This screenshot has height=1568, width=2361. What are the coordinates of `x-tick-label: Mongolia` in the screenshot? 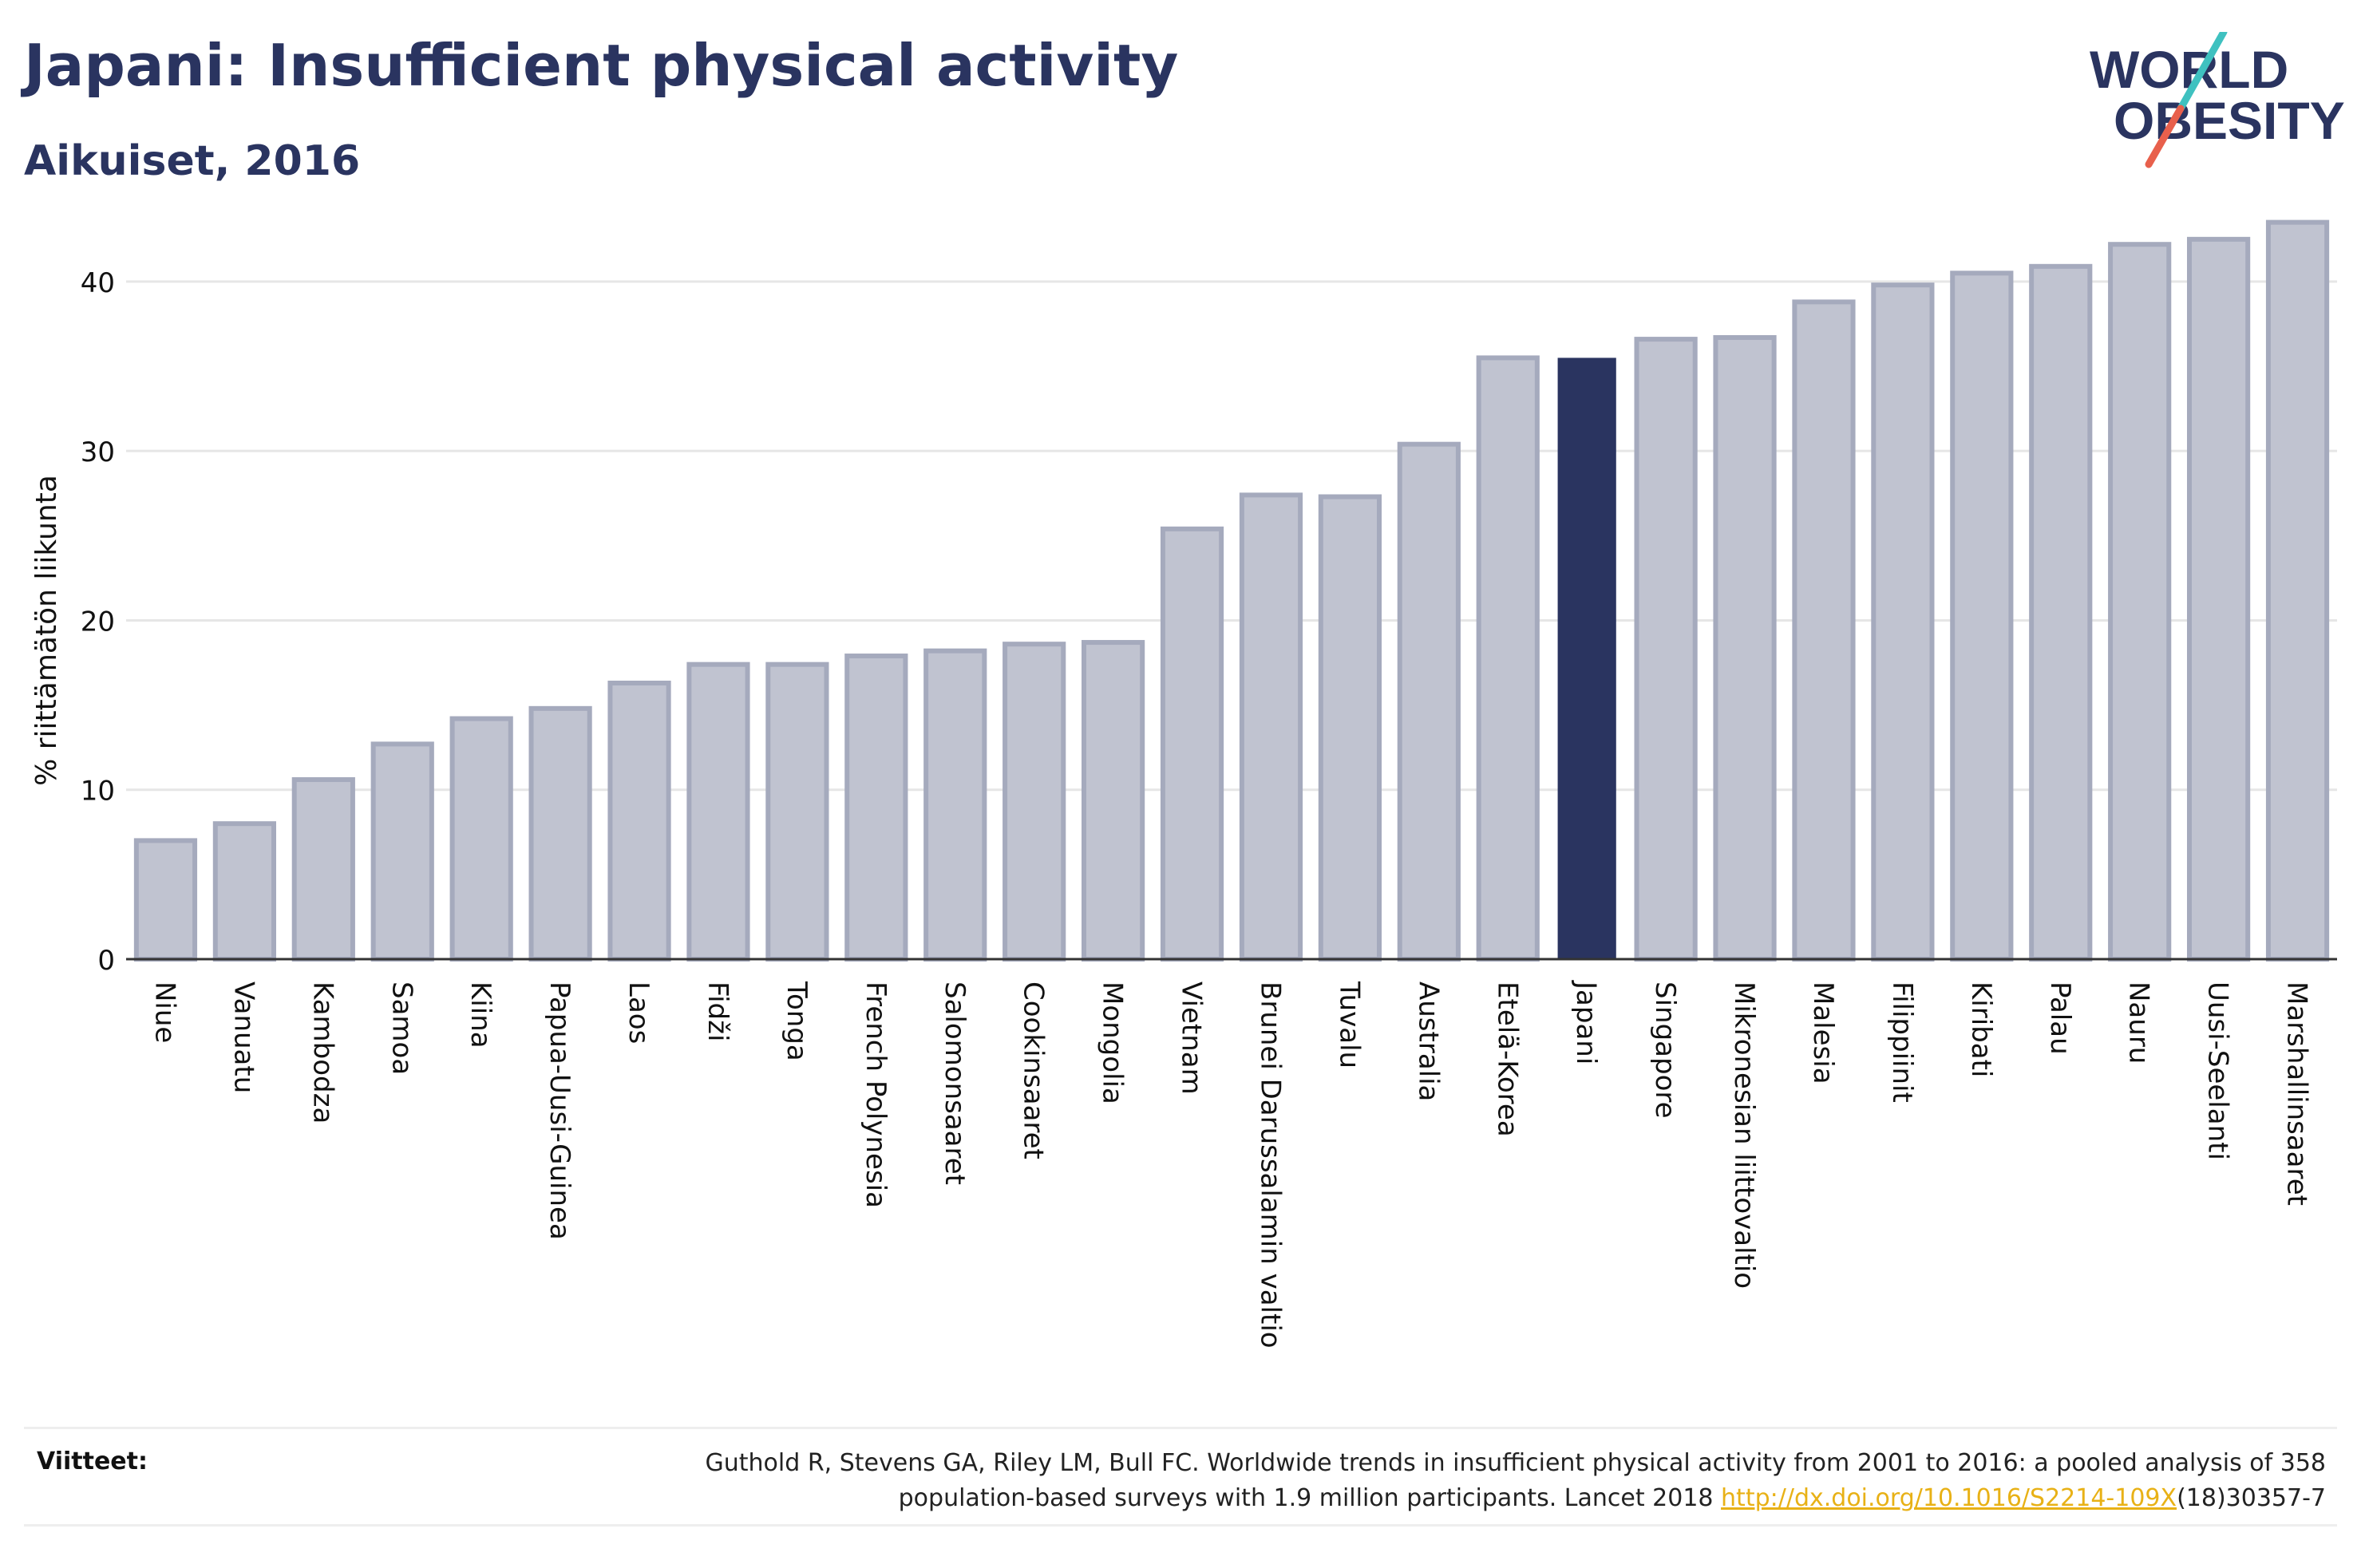 It's located at (1113, 1042).